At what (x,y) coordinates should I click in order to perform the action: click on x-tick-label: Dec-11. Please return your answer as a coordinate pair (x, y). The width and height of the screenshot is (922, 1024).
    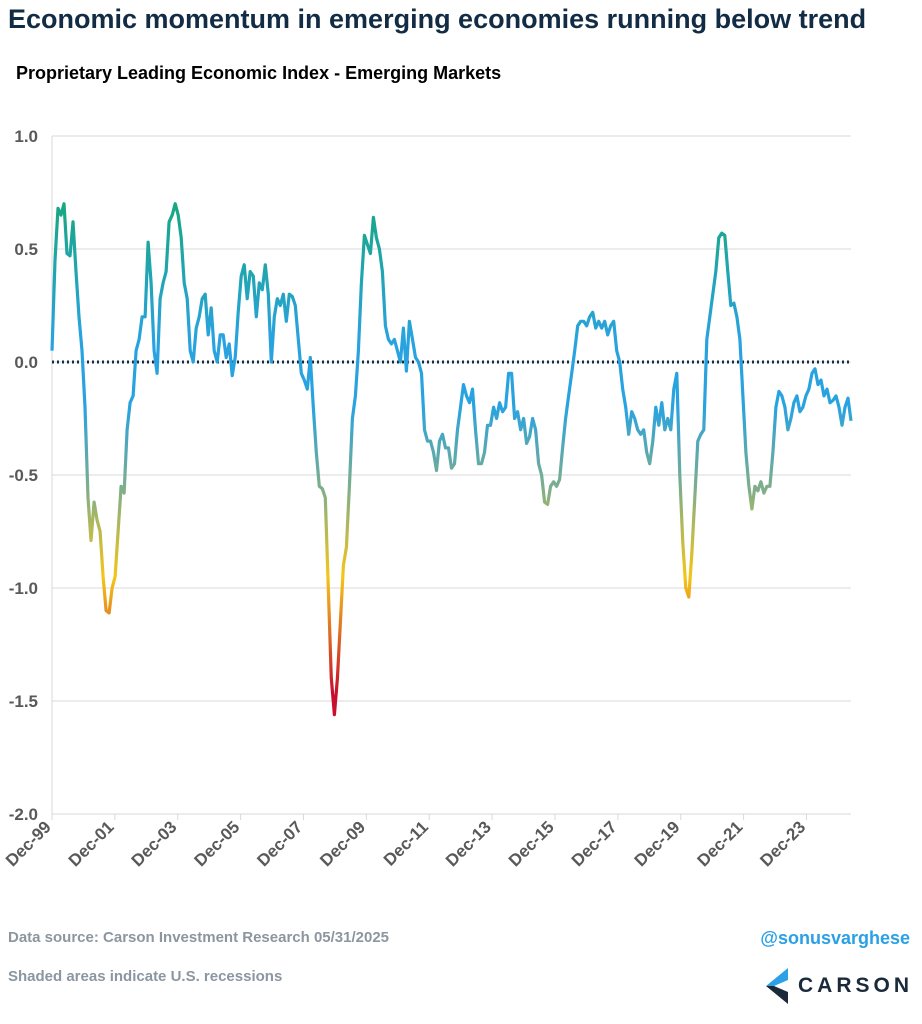
    Looking at the image, I should click on (406, 843).